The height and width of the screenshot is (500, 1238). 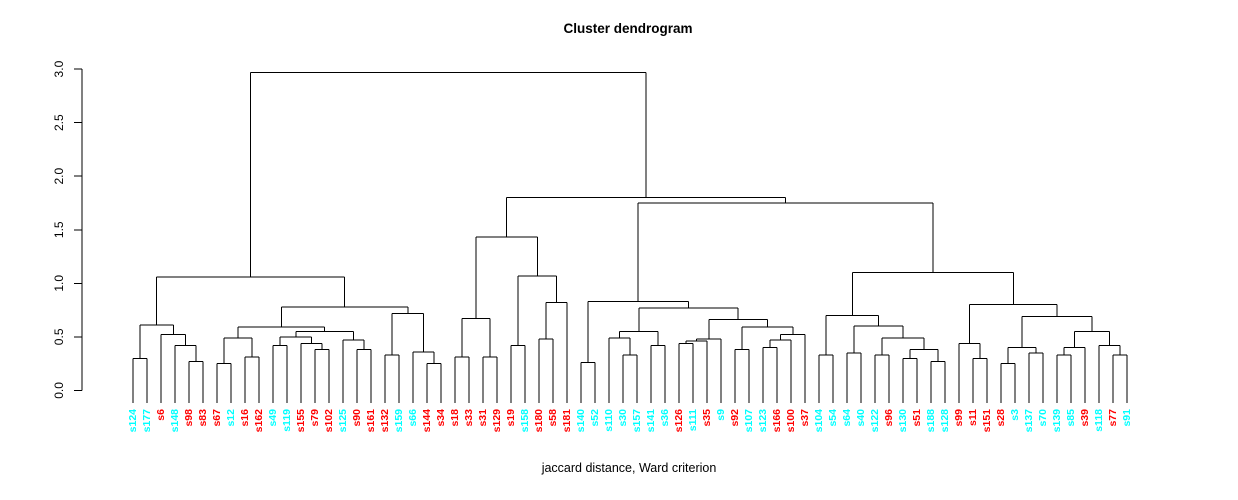 I want to click on leaf-label-s77: s77, so click(x=1113, y=418).